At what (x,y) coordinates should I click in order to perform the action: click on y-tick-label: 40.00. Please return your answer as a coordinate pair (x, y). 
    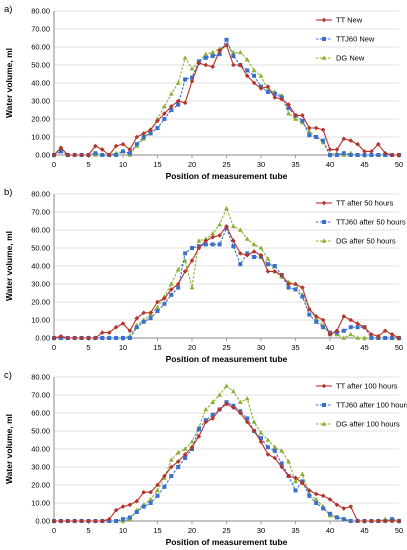
    Looking at the image, I should click on (40, 266).